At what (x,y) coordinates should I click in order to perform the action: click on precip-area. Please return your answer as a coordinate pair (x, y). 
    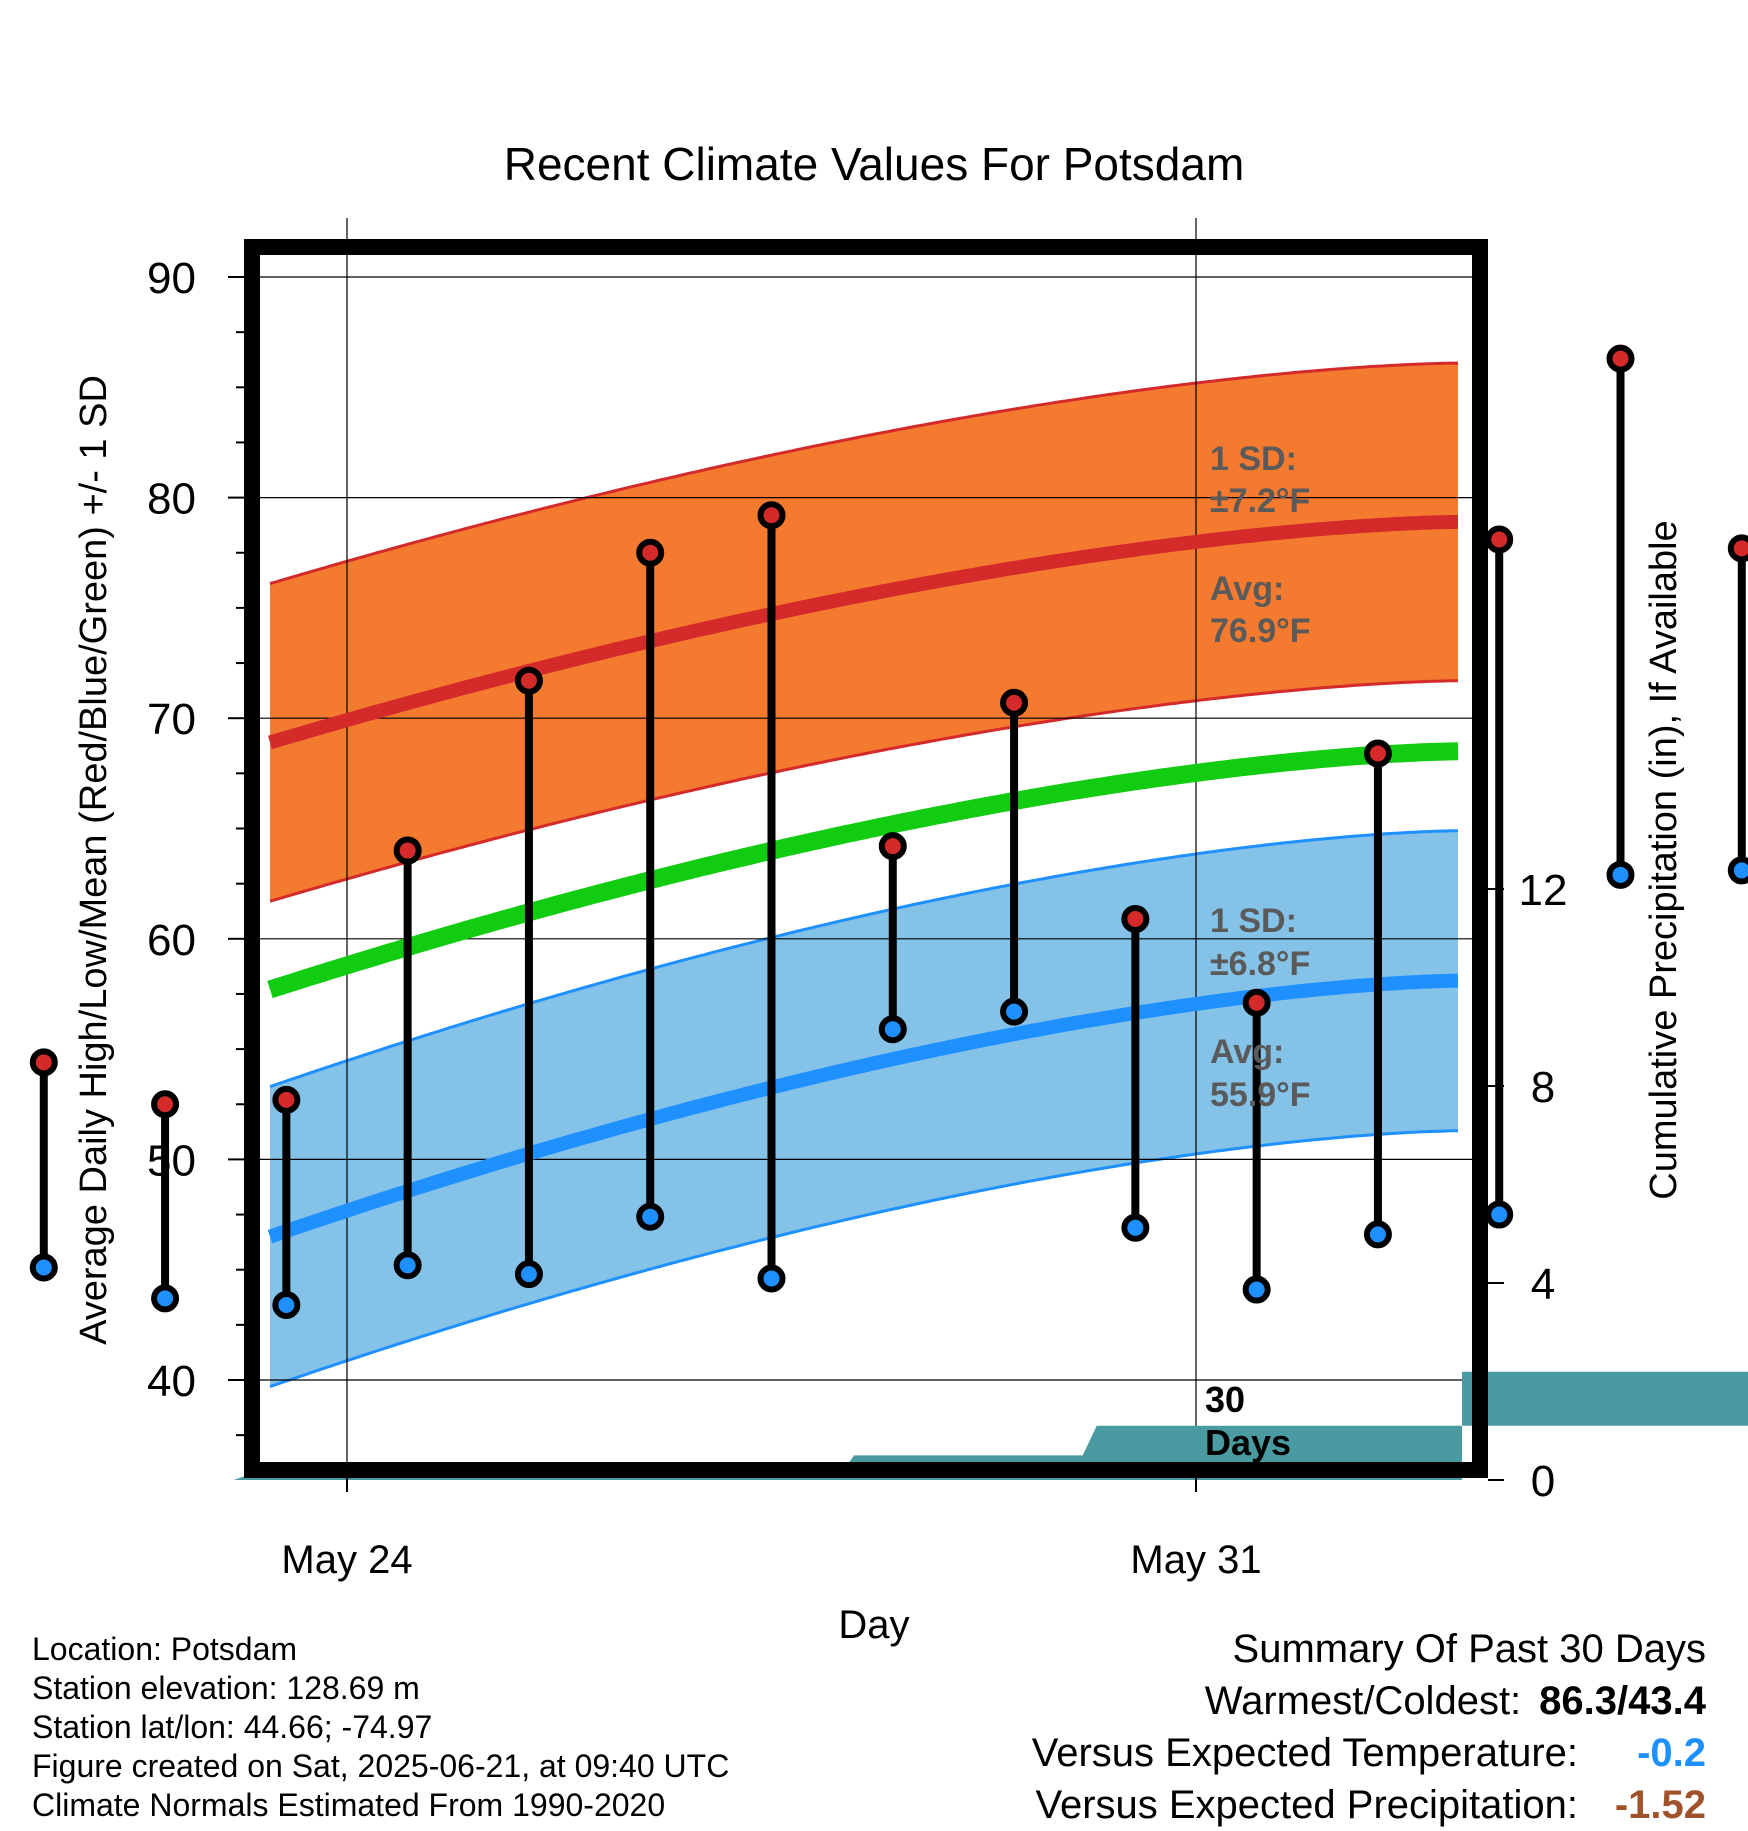
    Looking at the image, I should click on (874, 1425).